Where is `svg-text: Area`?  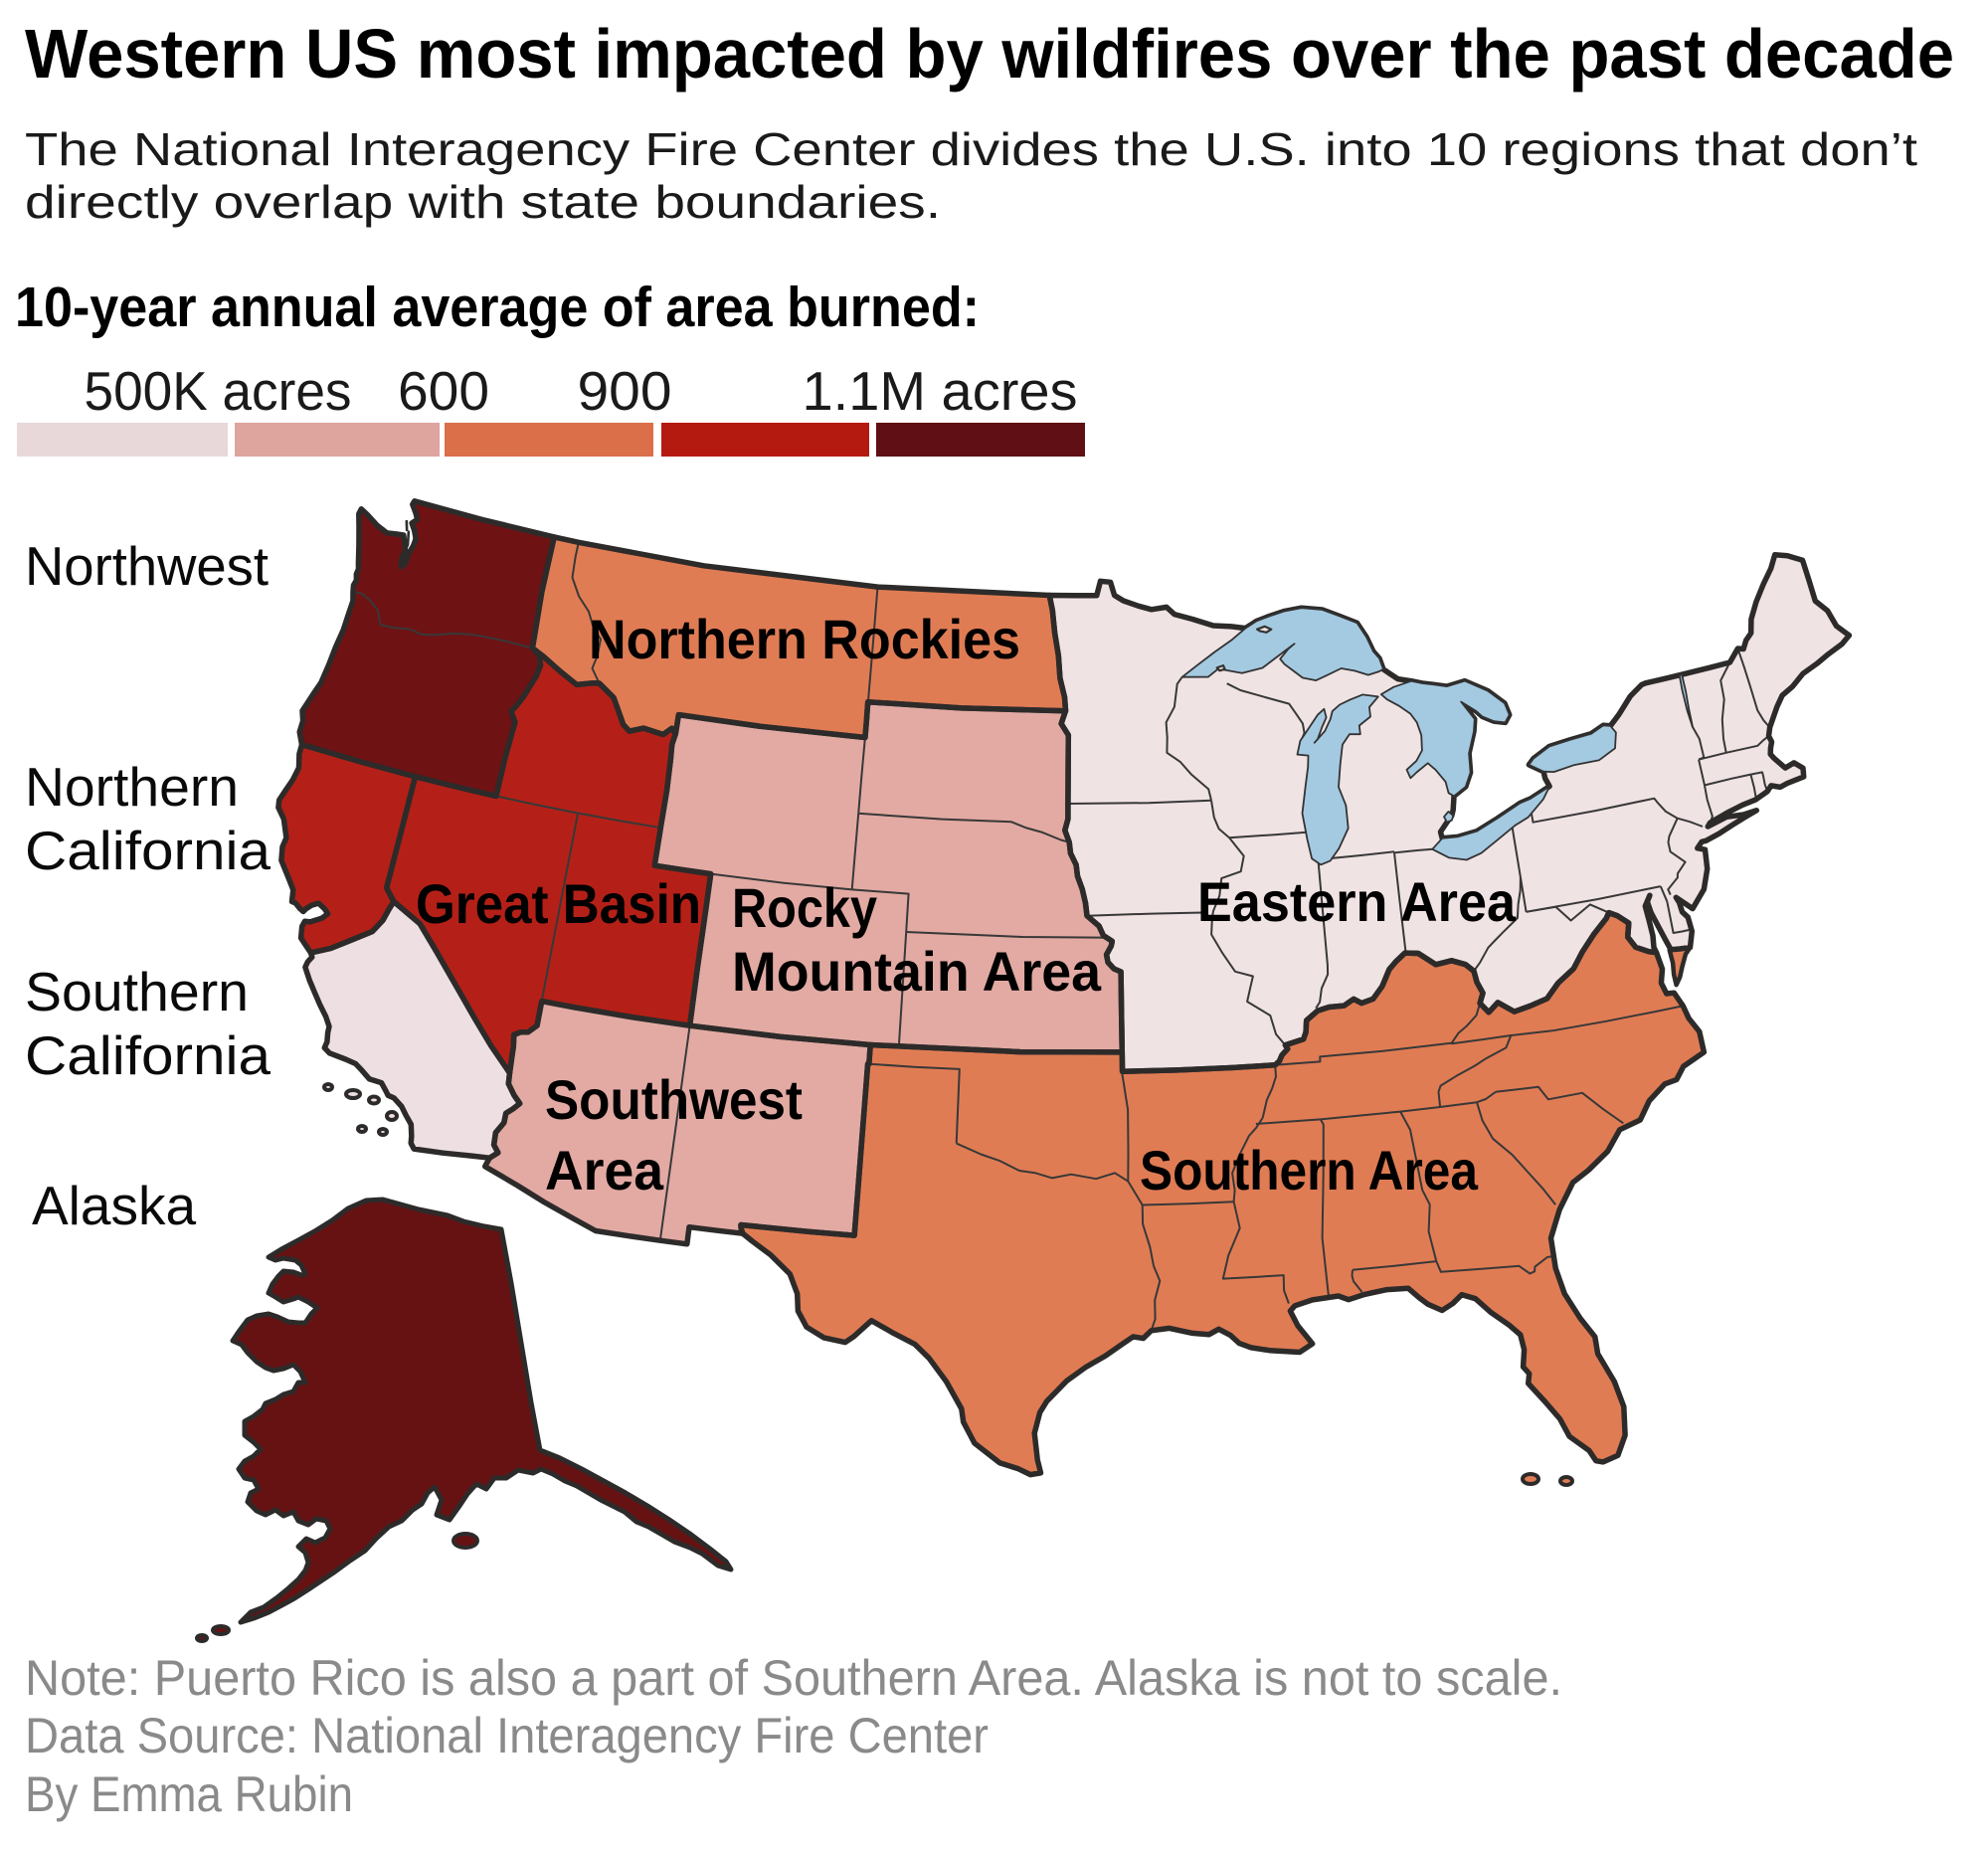
svg-text: Area is located at coordinates (604, 1170).